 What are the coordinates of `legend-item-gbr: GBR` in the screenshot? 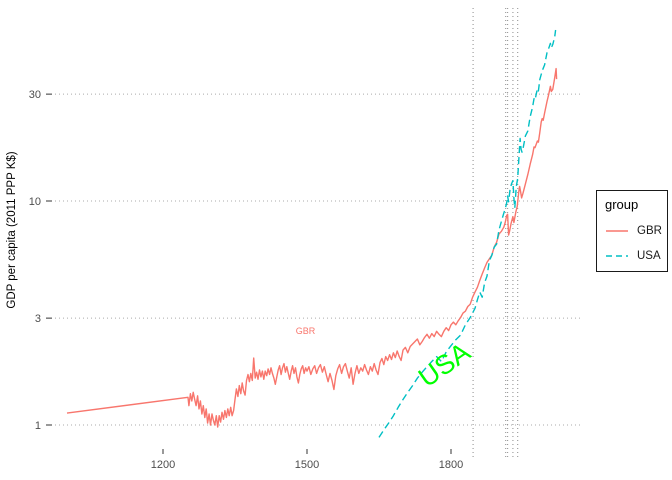 It's located at (633, 230).